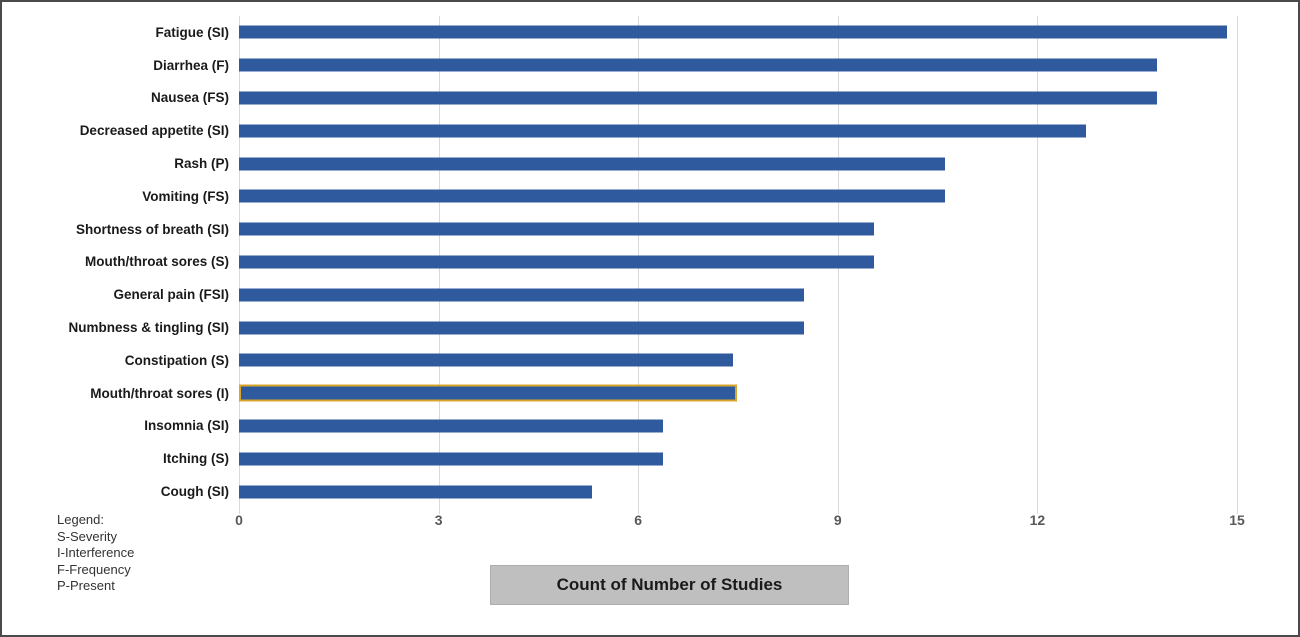  I want to click on category-label: Decreased appetite (SI), so click(154, 131).